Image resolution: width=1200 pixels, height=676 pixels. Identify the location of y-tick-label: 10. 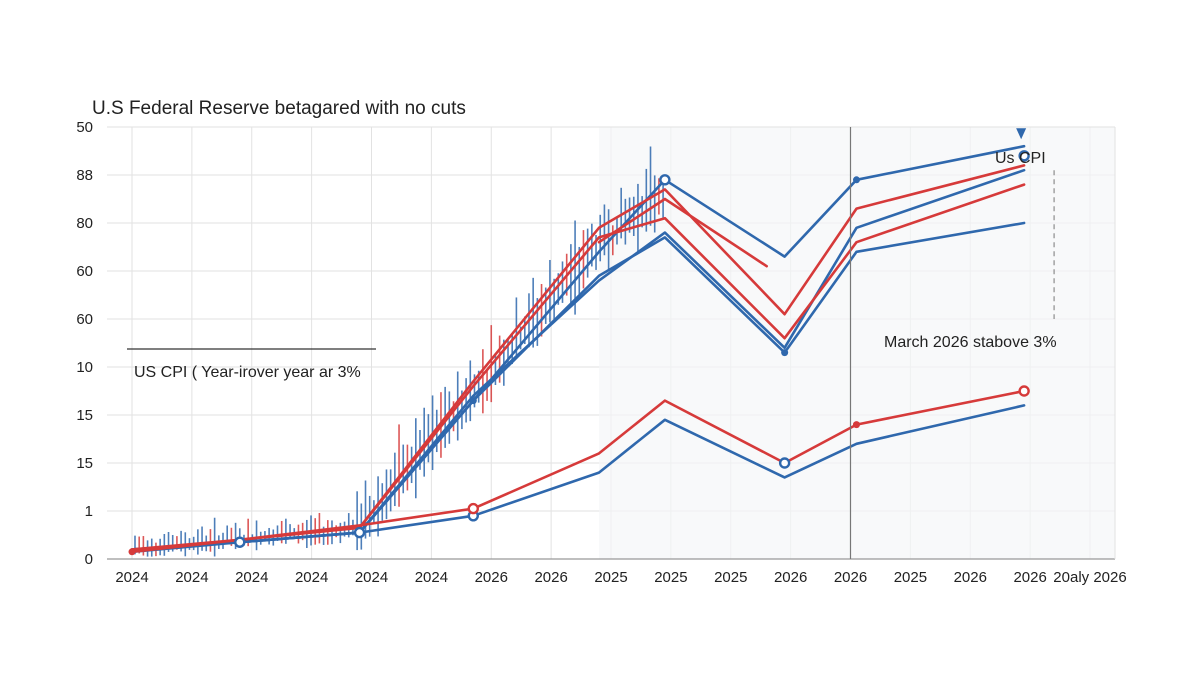
(84, 367).